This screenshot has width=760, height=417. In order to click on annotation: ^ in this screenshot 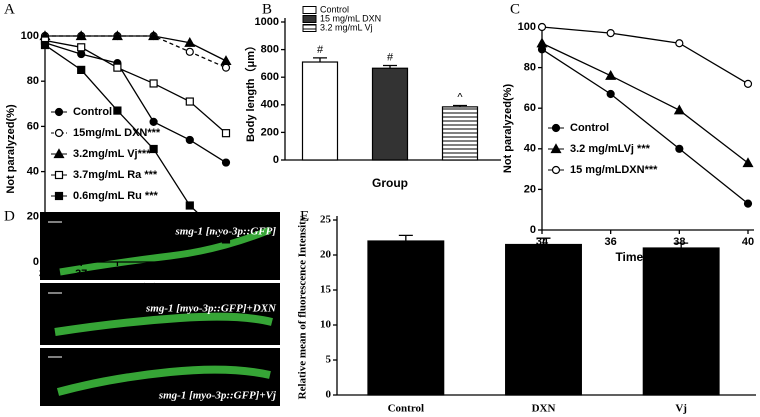, I will do `click(460, 97)`.